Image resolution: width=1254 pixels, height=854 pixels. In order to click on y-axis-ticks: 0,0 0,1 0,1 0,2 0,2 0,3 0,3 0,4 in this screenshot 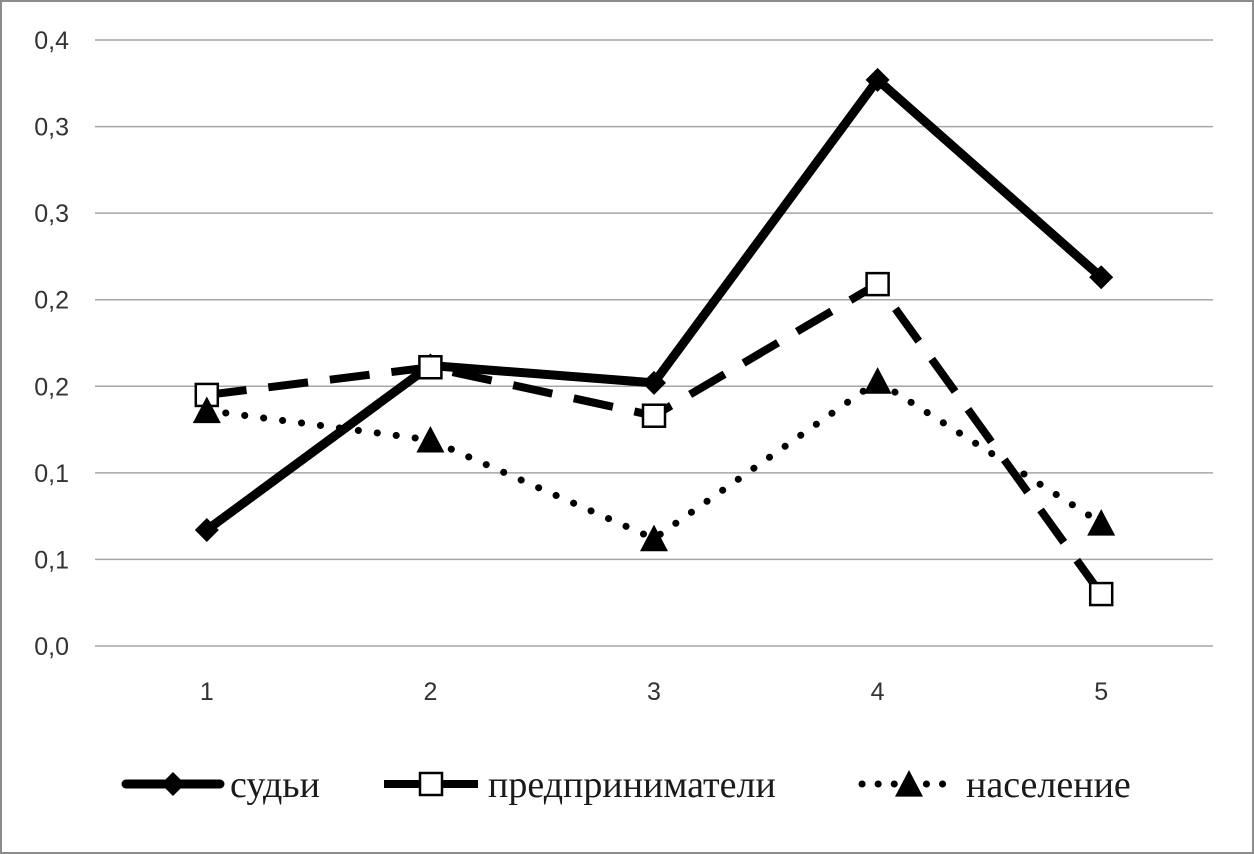, I will do `click(51, 344)`.